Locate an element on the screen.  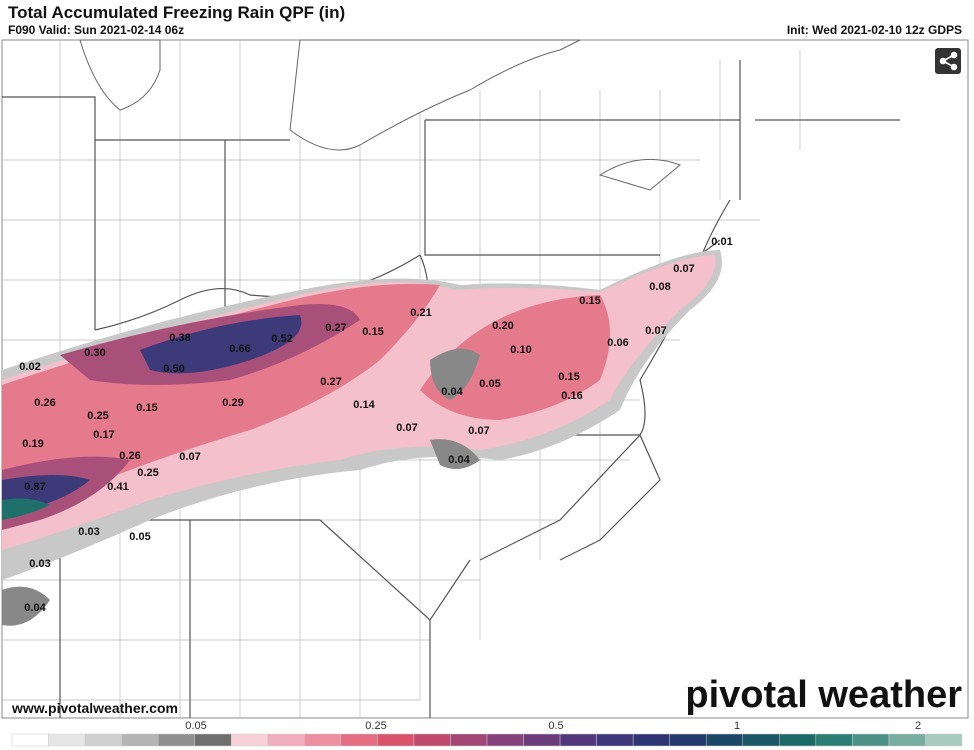
value-label: 0.17 is located at coordinates (103, 435).